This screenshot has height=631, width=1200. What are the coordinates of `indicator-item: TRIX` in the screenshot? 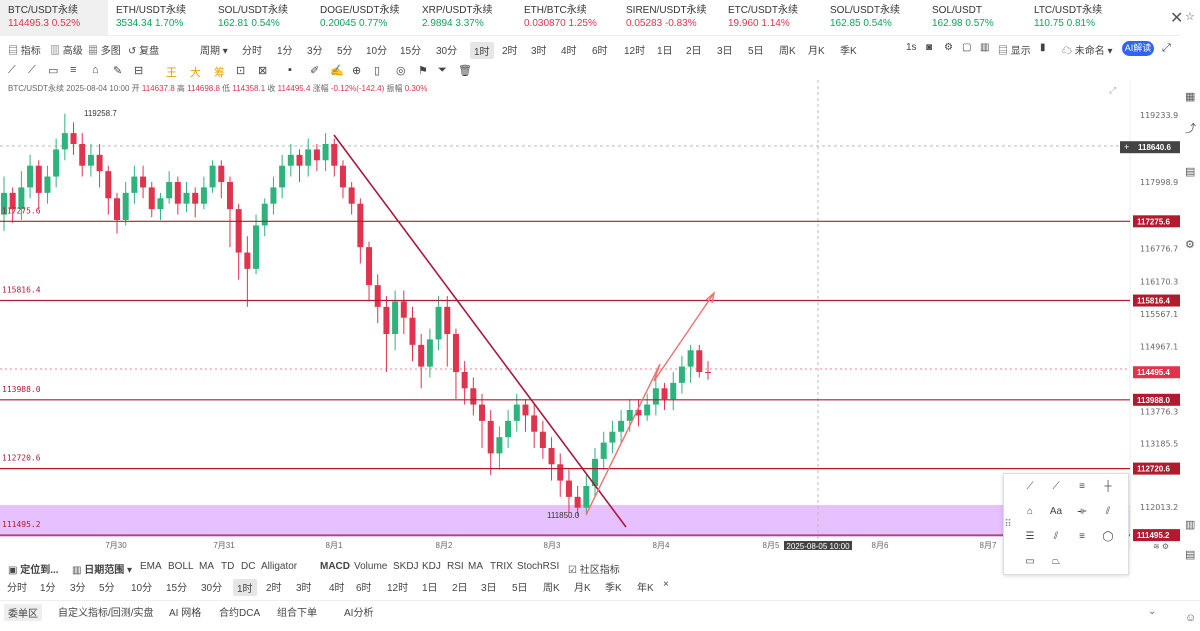 It's located at (501, 566).